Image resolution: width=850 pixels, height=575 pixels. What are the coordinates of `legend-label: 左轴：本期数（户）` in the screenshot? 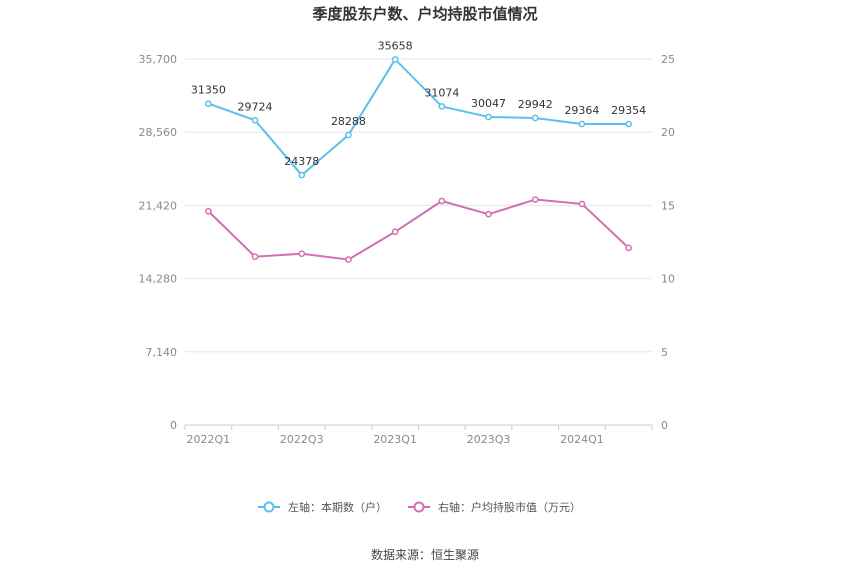 It's located at (337, 507).